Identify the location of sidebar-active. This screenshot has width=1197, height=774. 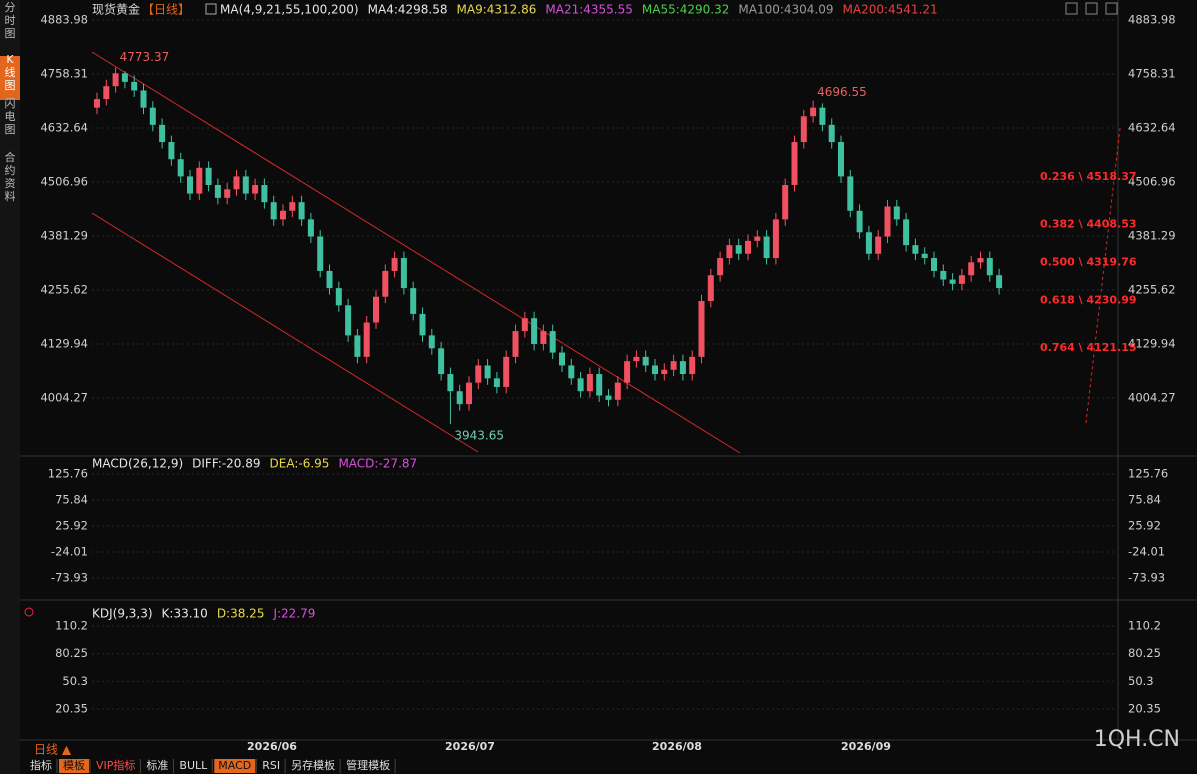
(10, 78).